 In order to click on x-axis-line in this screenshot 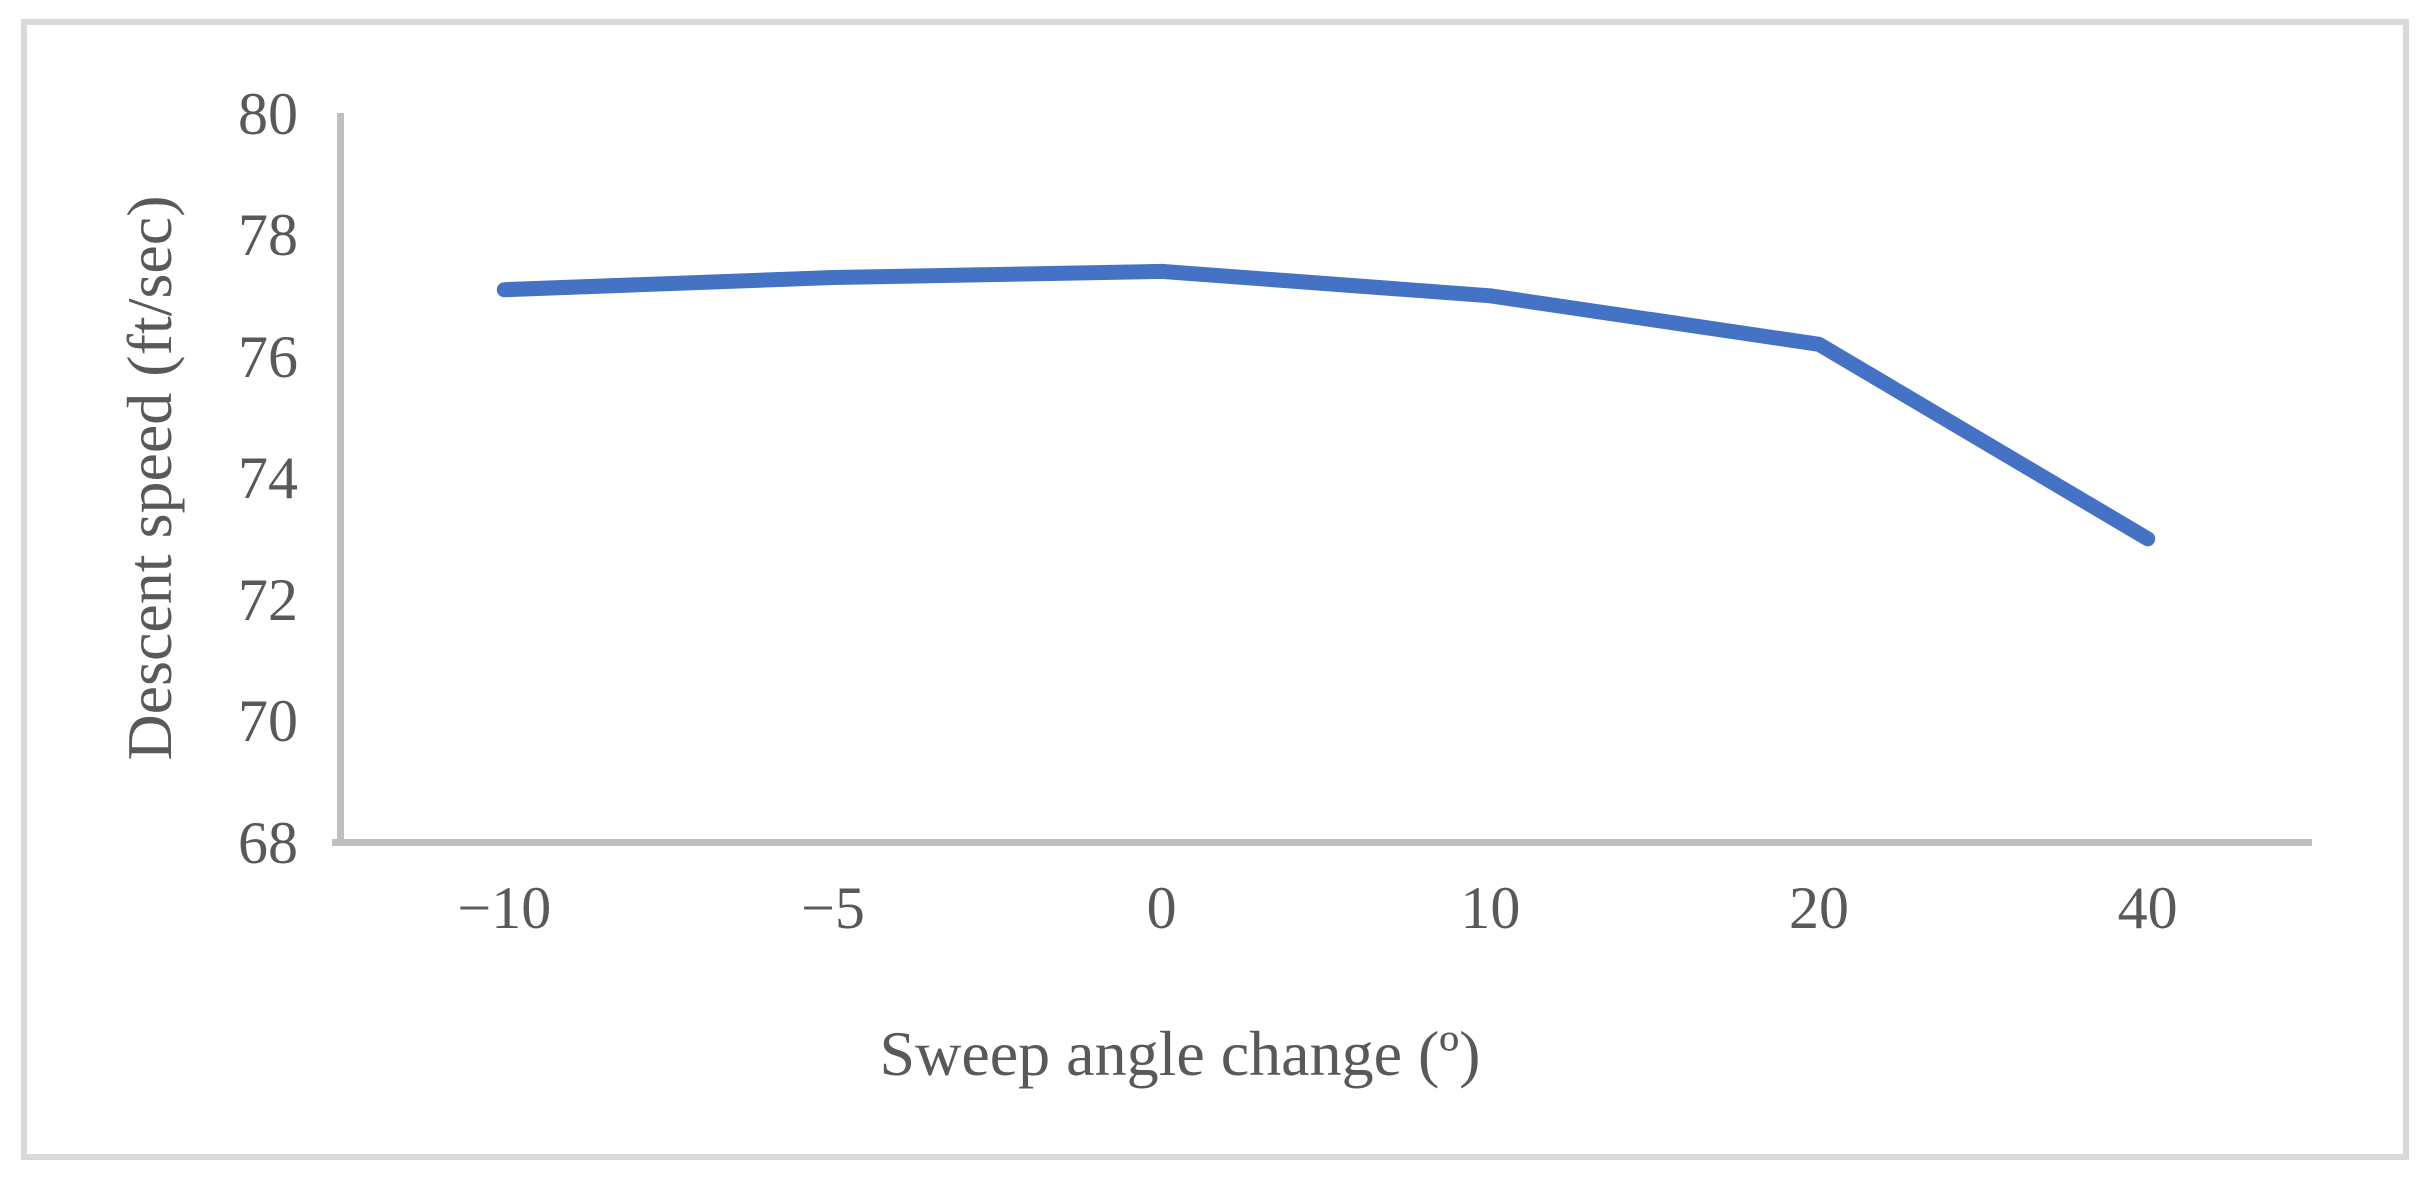, I will do `click(1322, 842)`.